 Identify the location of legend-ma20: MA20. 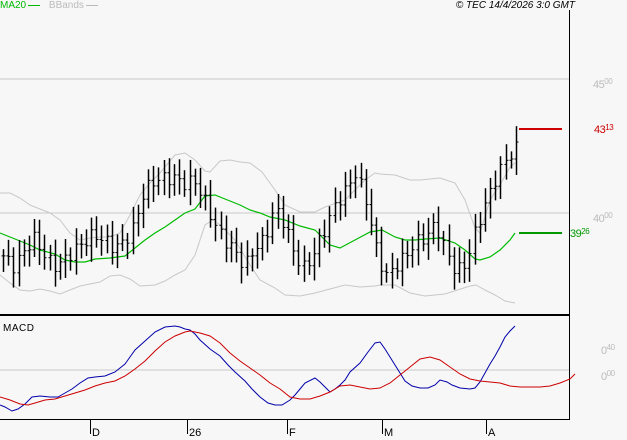
(13, 5).